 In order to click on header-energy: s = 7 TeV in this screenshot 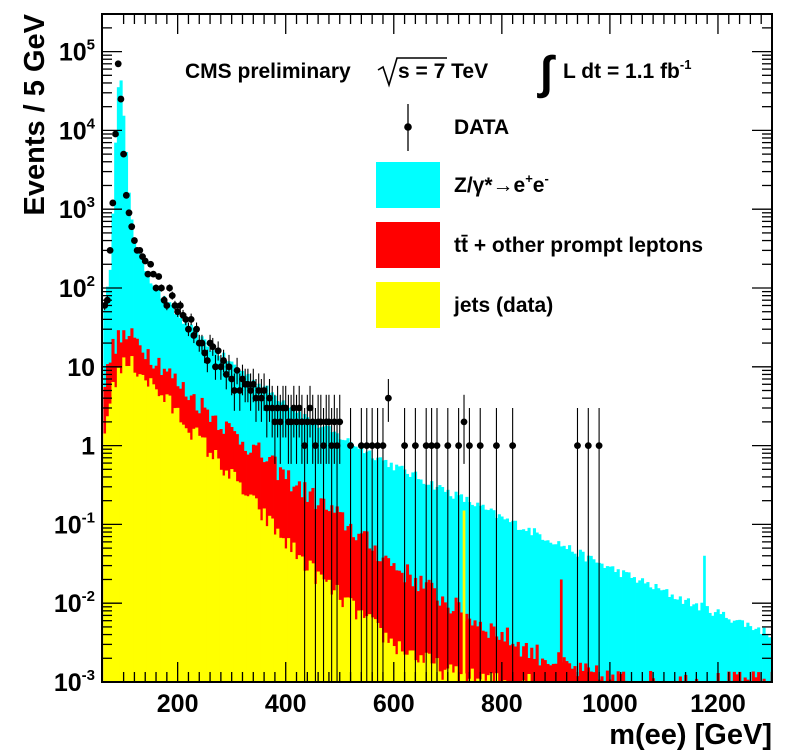, I will do `click(443, 71)`.